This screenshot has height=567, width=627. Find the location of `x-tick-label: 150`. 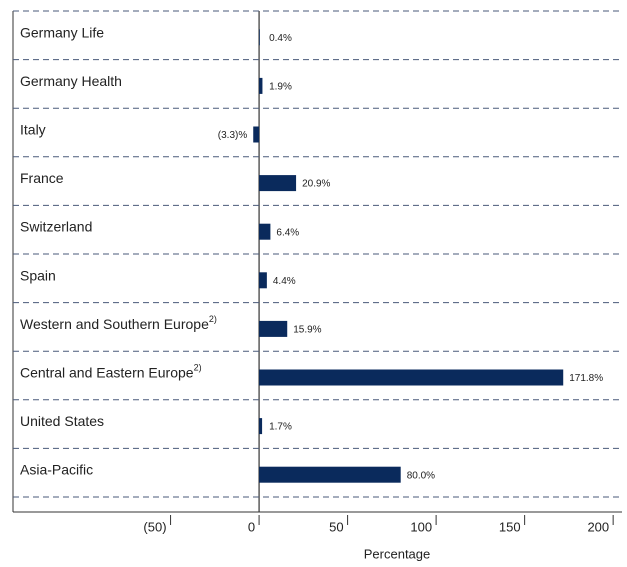

x-tick-label: 150 is located at coordinates (510, 526).